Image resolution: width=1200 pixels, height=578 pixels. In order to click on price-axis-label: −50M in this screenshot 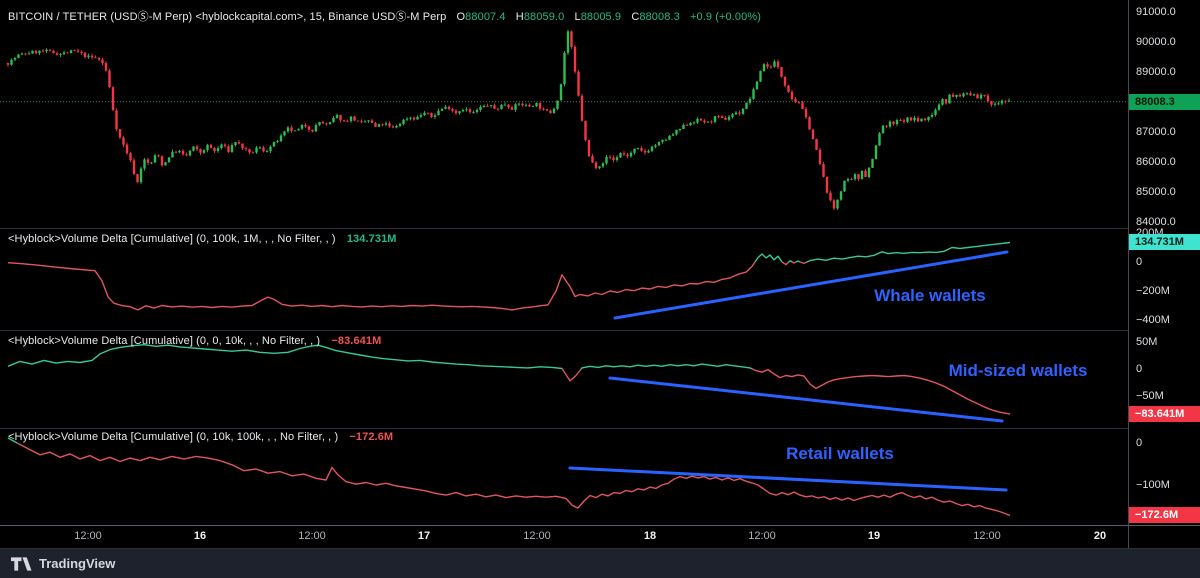, I will do `click(1150, 396)`.